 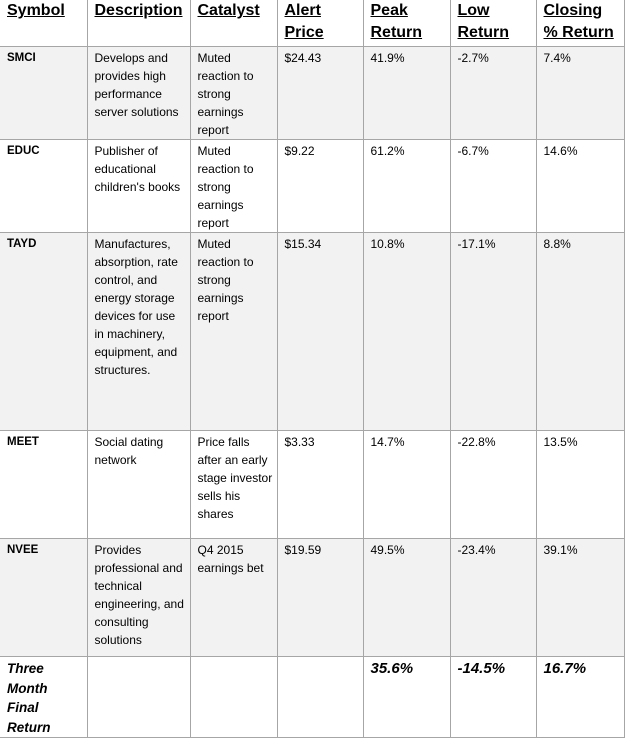 I want to click on header-catalyst: Catalyst, so click(x=233, y=23).